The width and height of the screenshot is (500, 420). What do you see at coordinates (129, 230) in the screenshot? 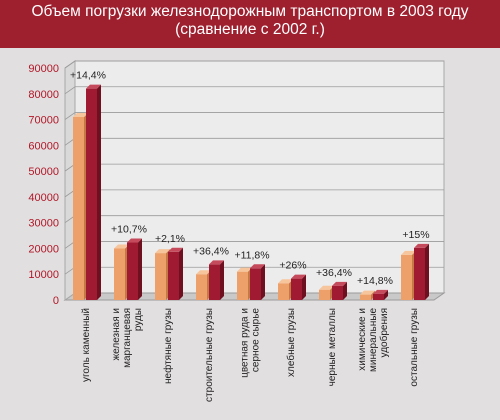
I see `data-label-change: +10,7%` at bounding box center [129, 230].